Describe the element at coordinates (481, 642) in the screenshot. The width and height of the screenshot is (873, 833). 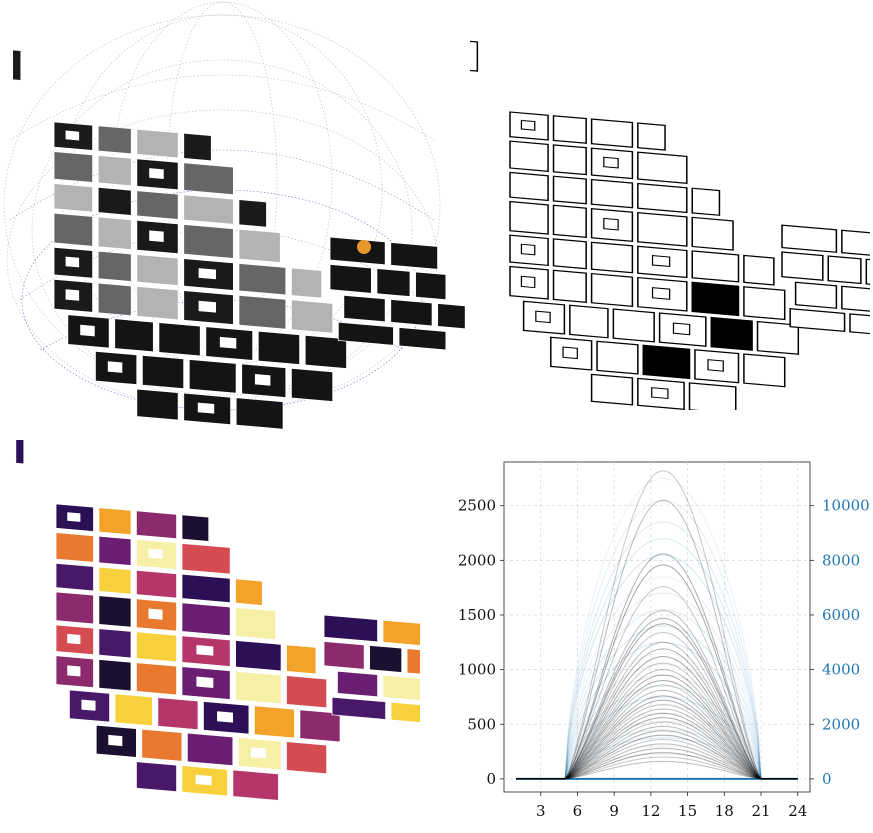
I see `left-y-axis: 0 500 1000 1500 2000 2500` at that location.